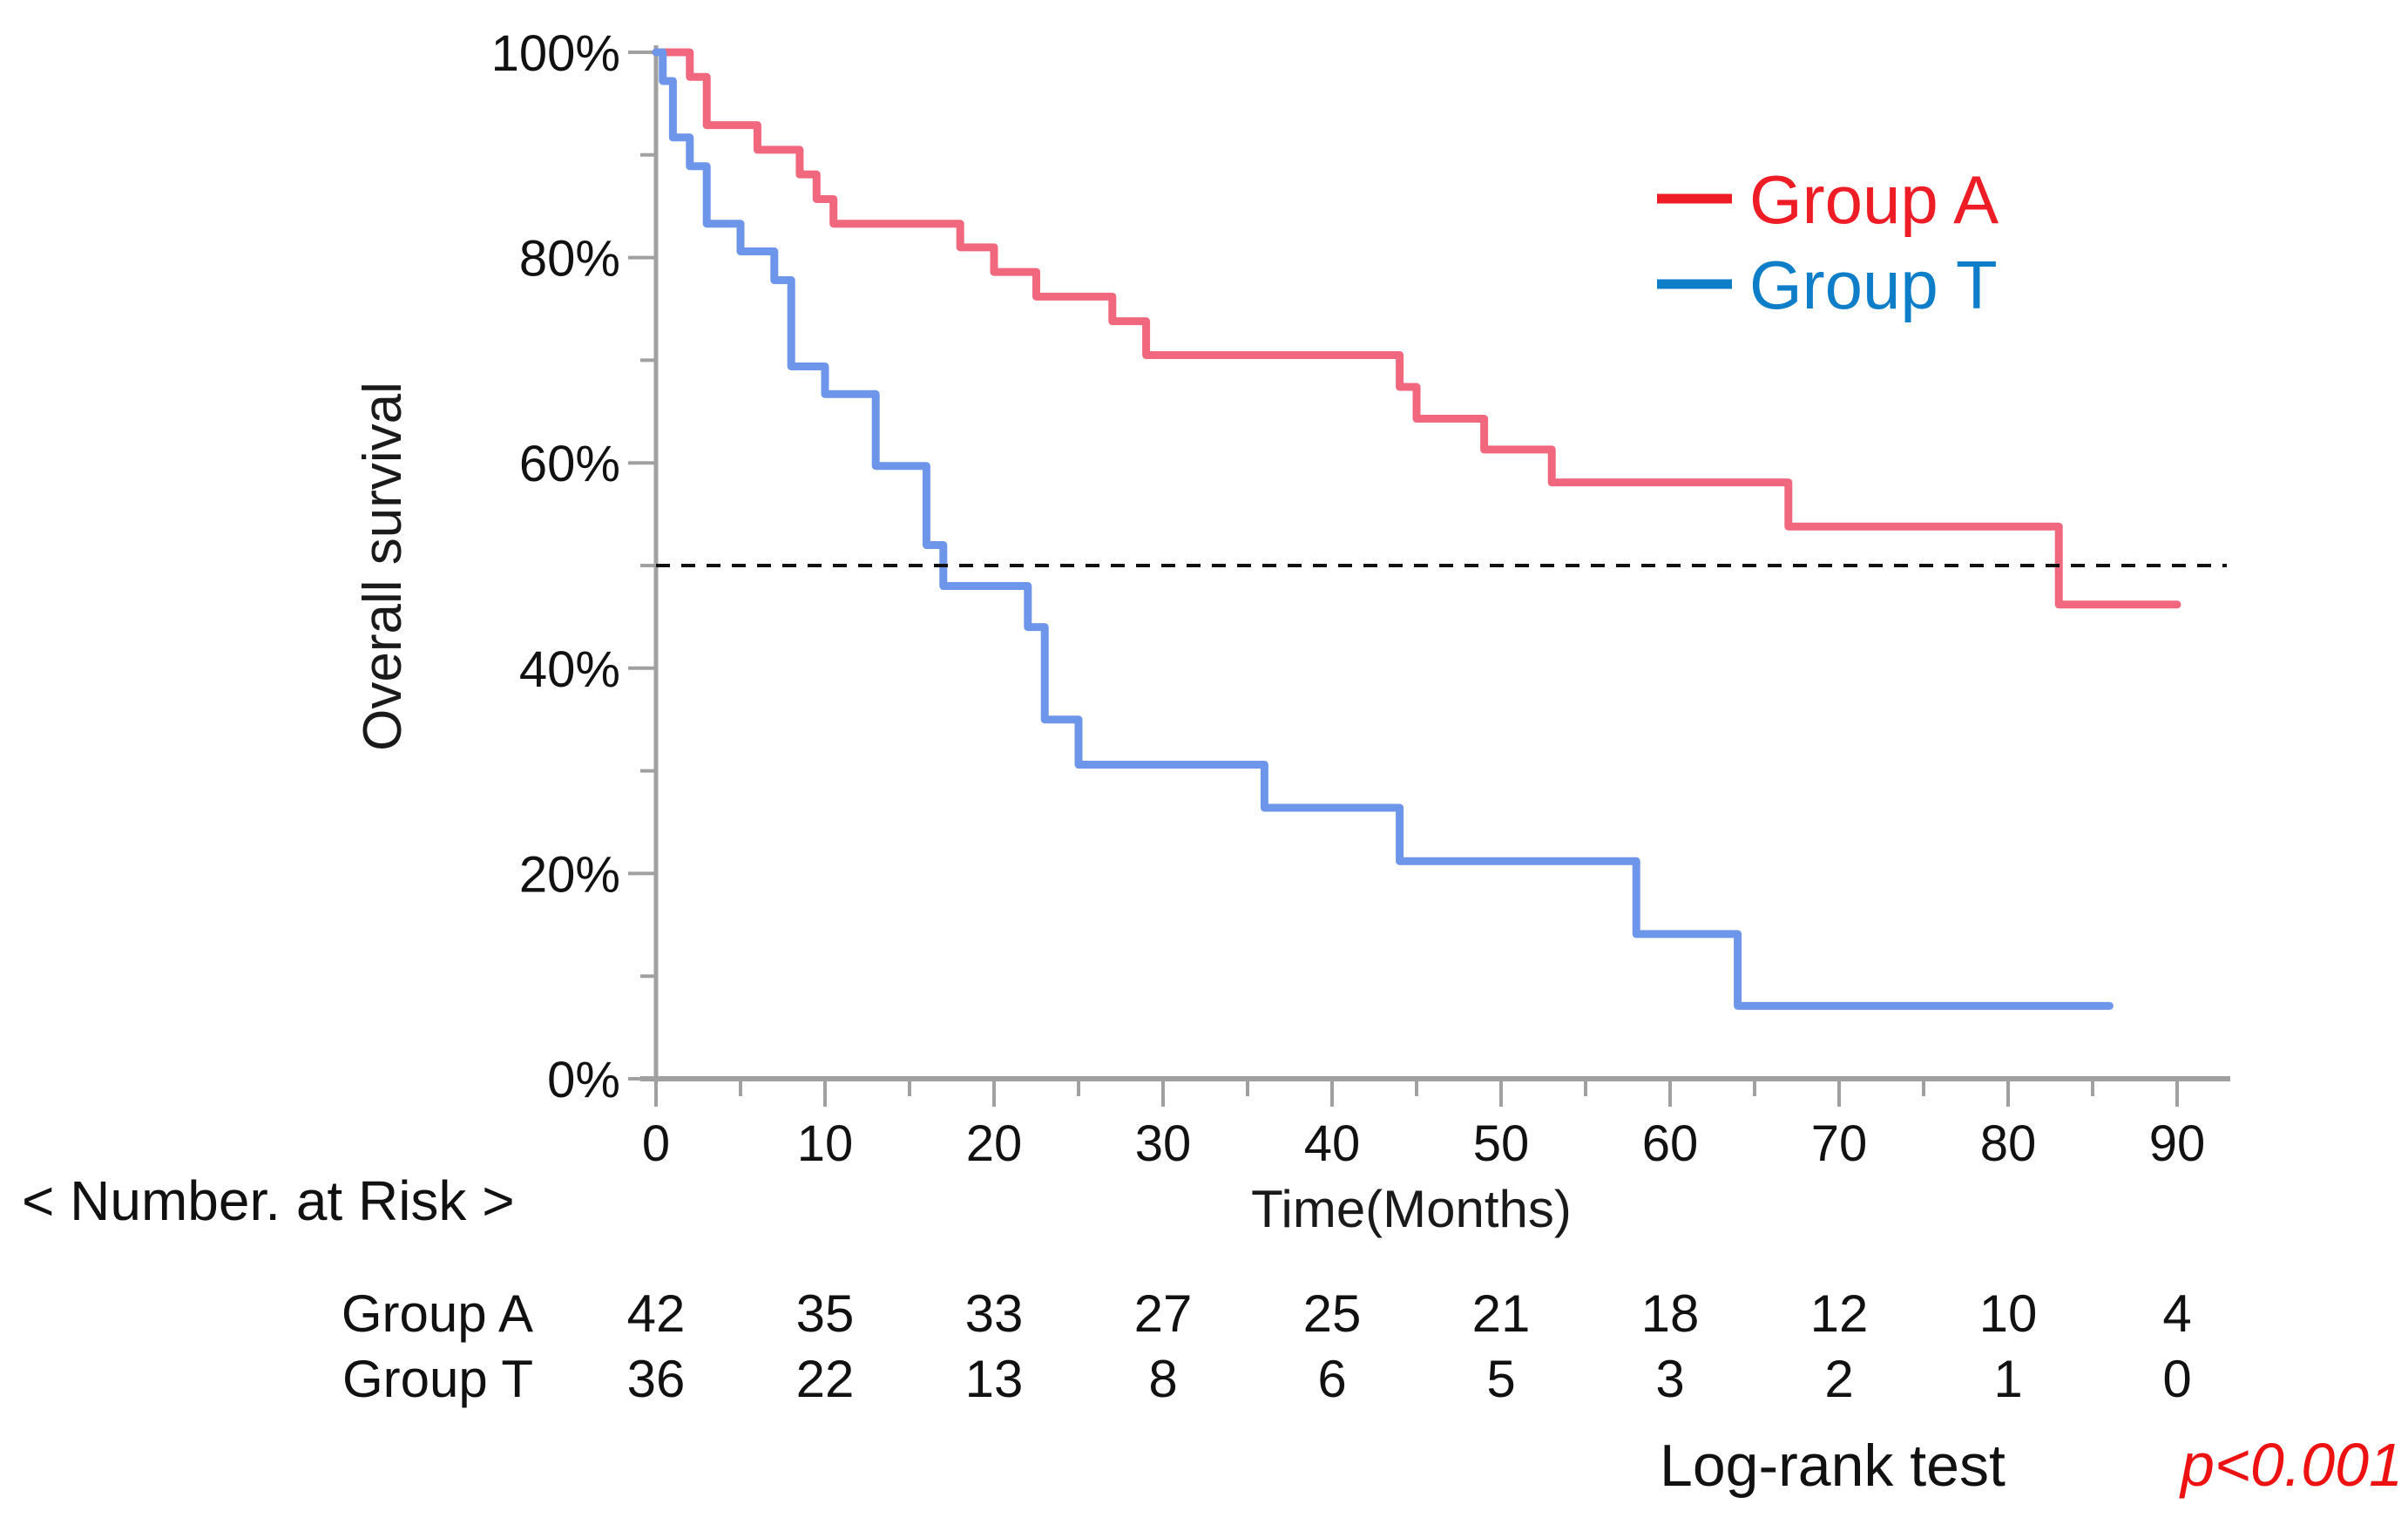  I want to click on x-tick-label: 10, so click(825, 1144).